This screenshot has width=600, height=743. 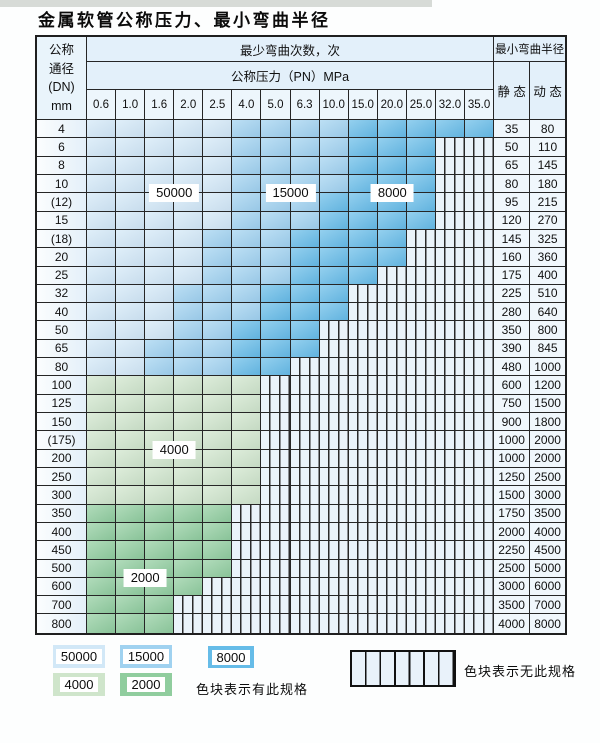 I want to click on dn-cell: 15, so click(x=62, y=220).